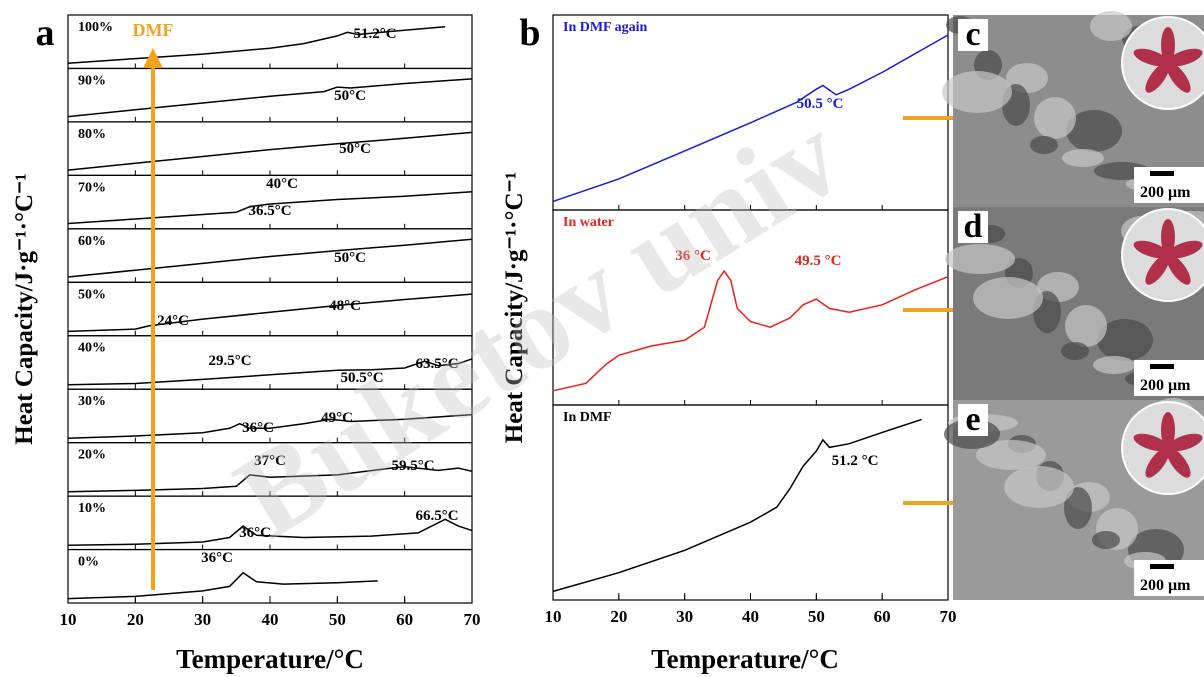 This screenshot has width=1204, height=677. What do you see at coordinates (92, 455) in the screenshot?
I see `series-label: 20%` at bounding box center [92, 455].